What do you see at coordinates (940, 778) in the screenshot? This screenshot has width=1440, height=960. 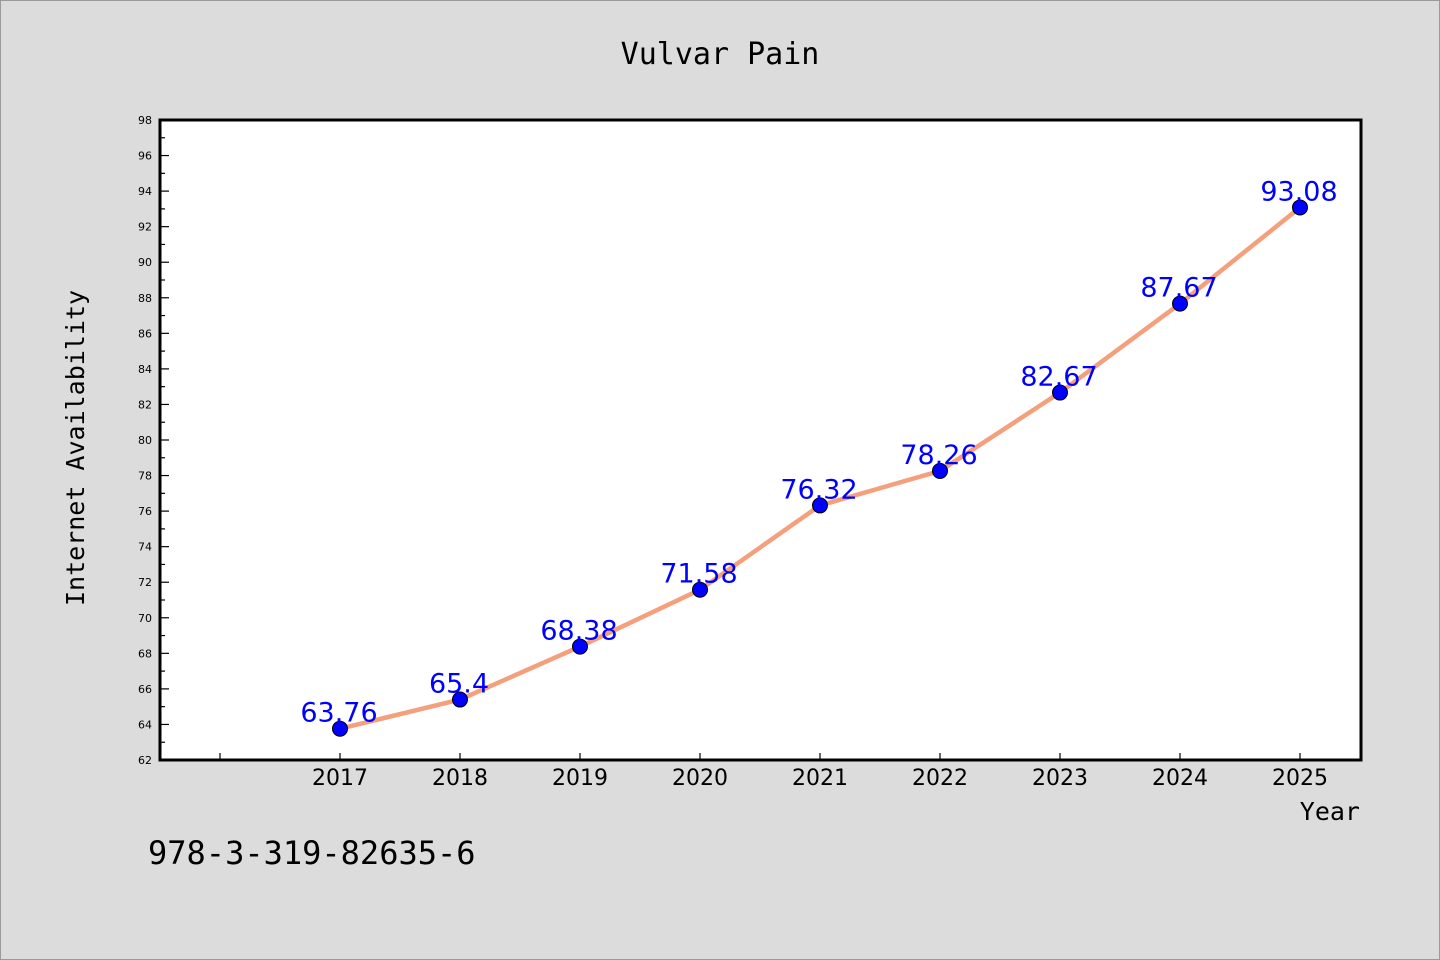 I see `x-tick-label: 2022` at bounding box center [940, 778].